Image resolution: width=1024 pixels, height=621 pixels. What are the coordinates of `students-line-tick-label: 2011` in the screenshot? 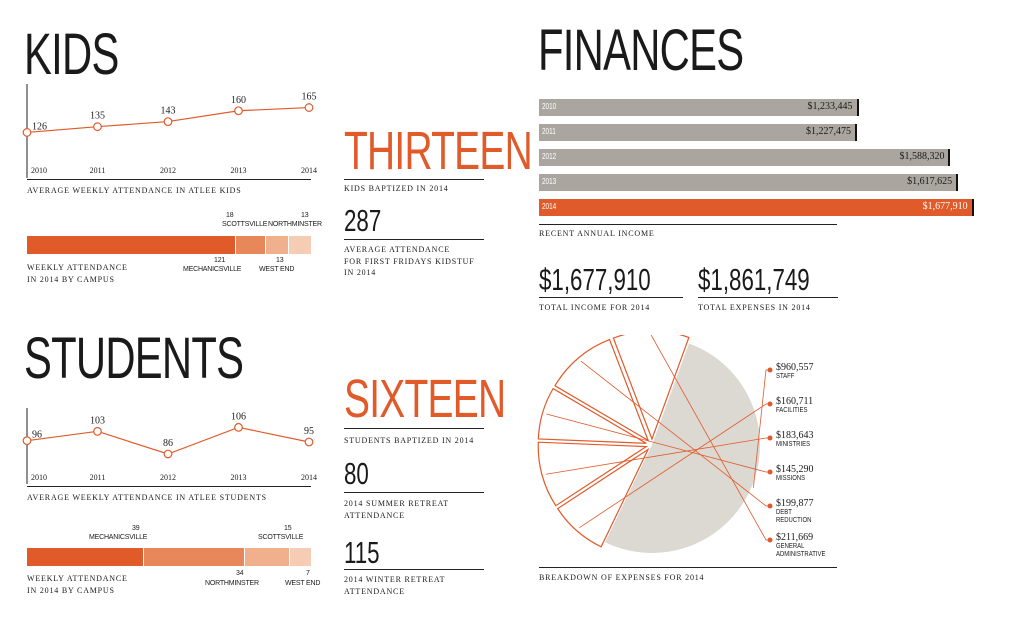 It's located at (98, 477).